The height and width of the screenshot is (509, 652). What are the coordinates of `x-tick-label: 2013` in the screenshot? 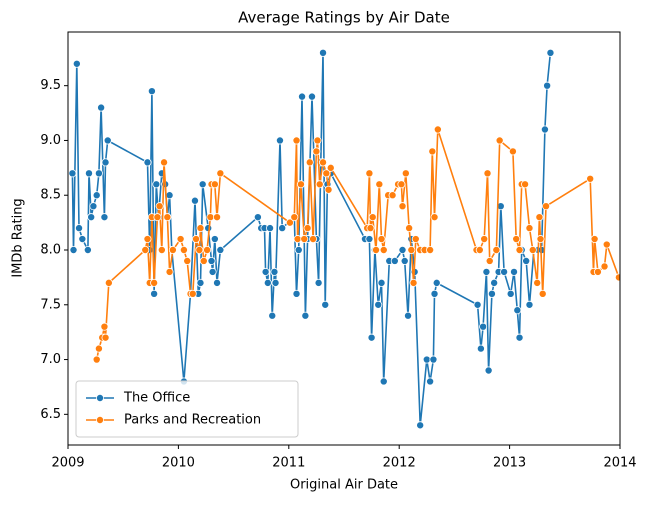 It's located at (509, 463).